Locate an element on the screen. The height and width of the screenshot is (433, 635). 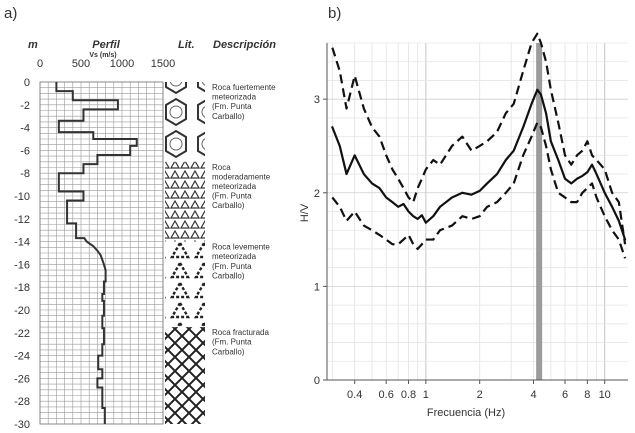
y-tick-label: -14 is located at coordinates (22, 243).